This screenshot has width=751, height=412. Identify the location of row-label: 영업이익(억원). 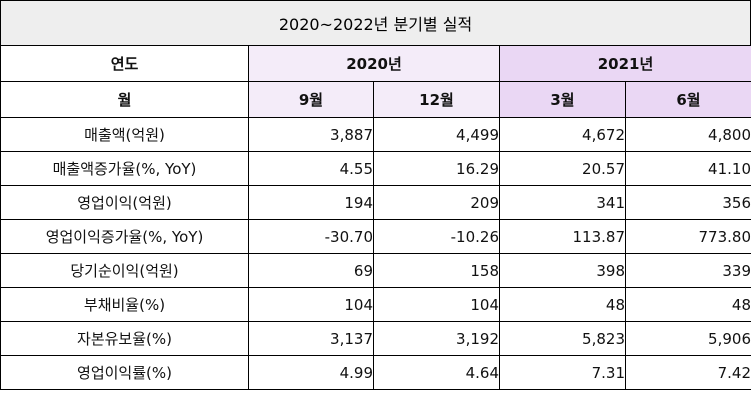
(124, 202).